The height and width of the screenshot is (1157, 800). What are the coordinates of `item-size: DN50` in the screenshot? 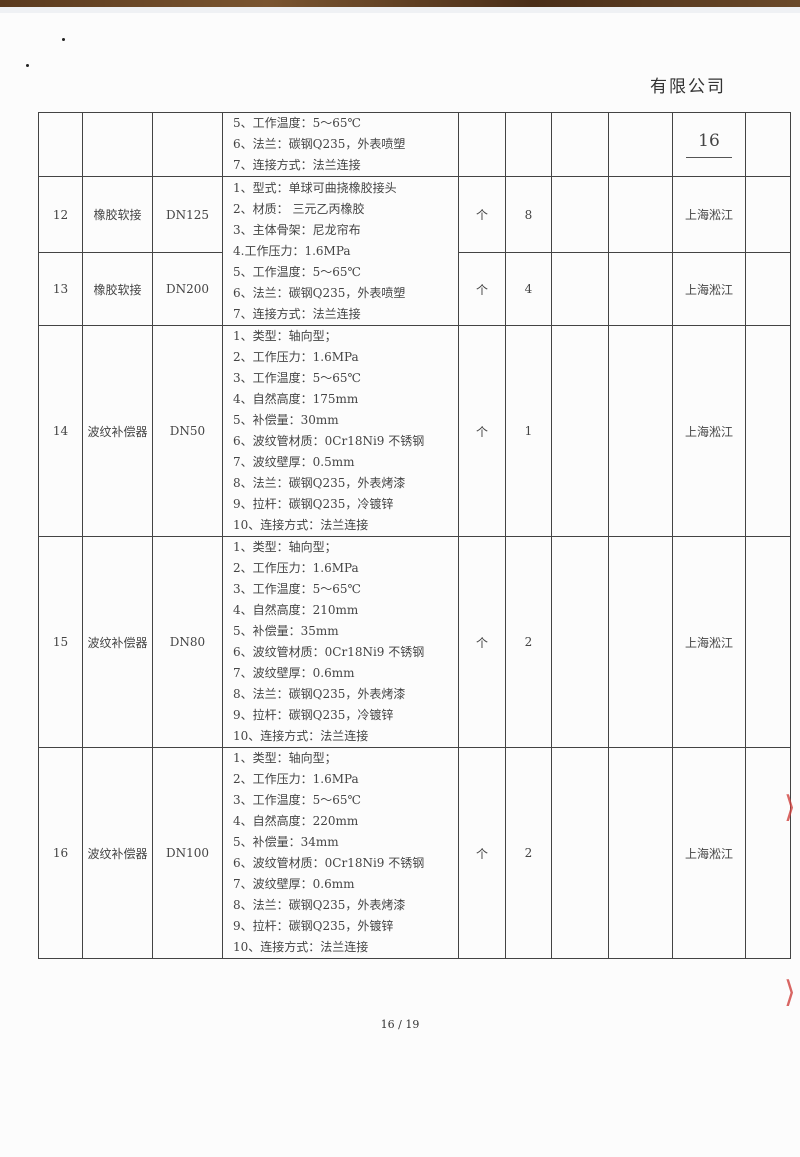 It's located at (187, 431).